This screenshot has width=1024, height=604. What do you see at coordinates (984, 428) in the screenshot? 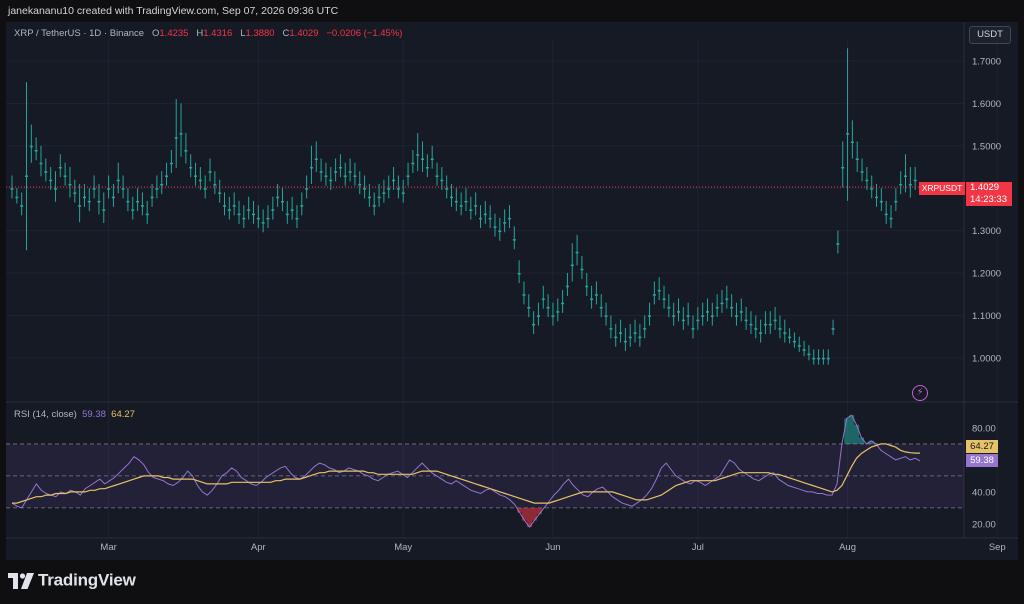
I see `rsi-tick-label: 80.00` at bounding box center [984, 428].